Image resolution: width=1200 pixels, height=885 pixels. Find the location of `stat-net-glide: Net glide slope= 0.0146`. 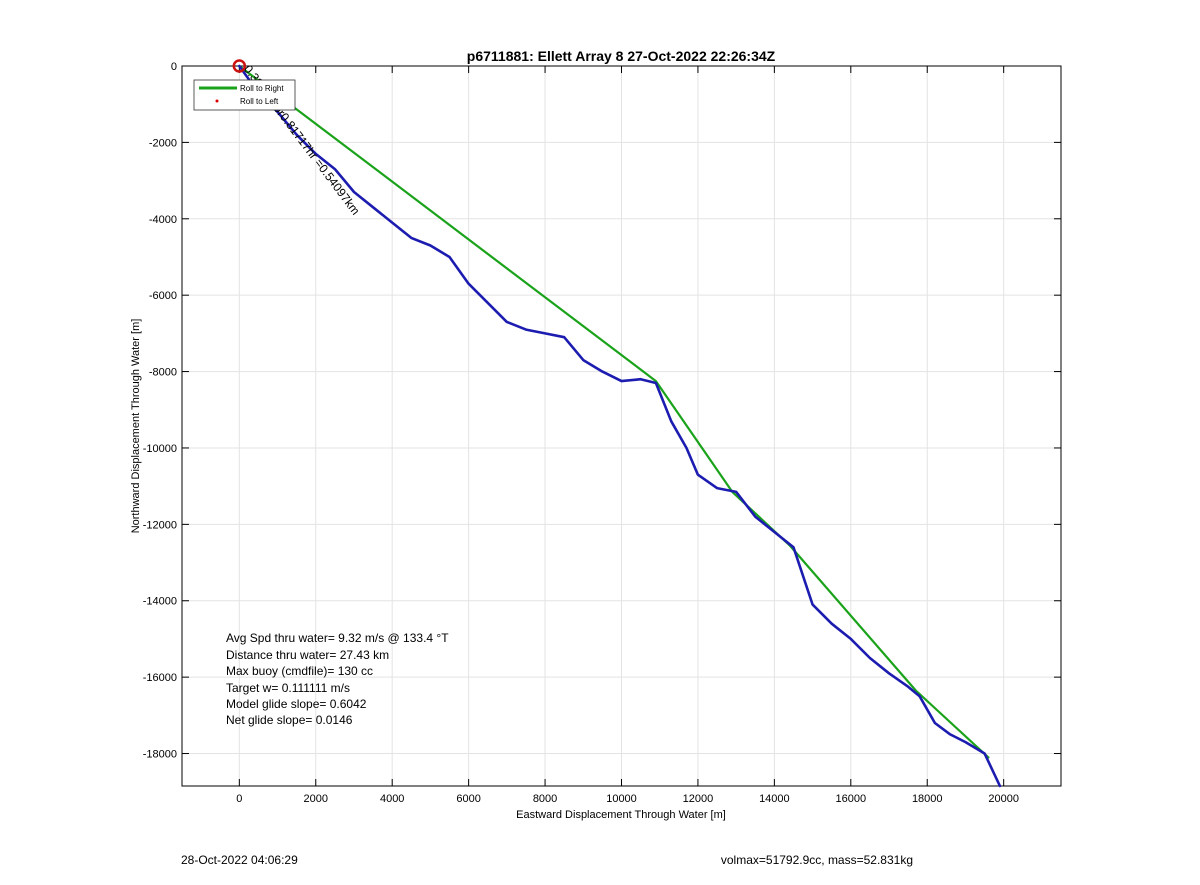

stat-net-glide: Net glide slope= 0.0146 is located at coordinates (289, 720).